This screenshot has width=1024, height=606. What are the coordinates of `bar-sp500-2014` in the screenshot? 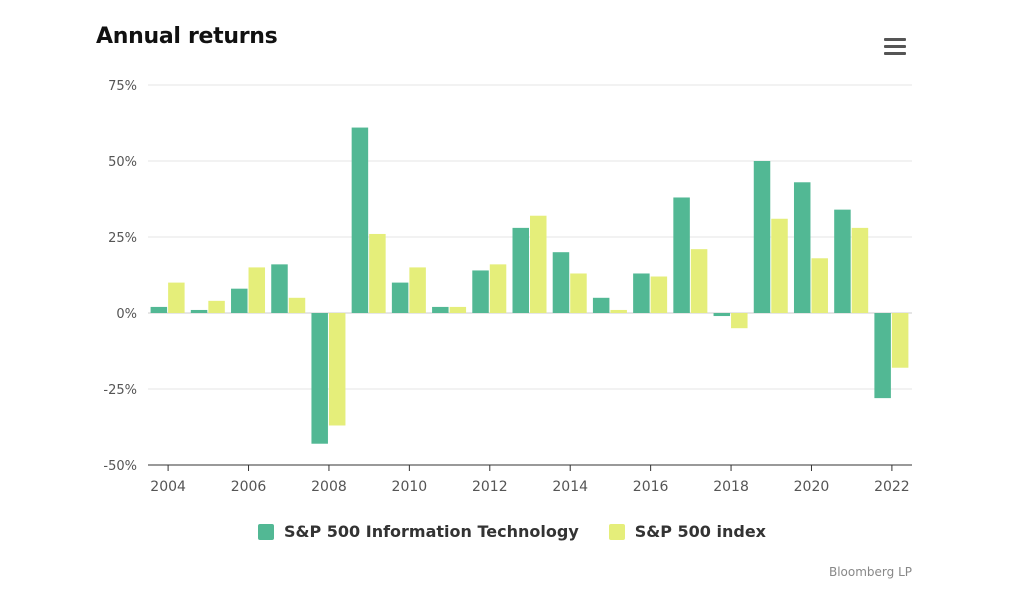 It's located at (578, 293).